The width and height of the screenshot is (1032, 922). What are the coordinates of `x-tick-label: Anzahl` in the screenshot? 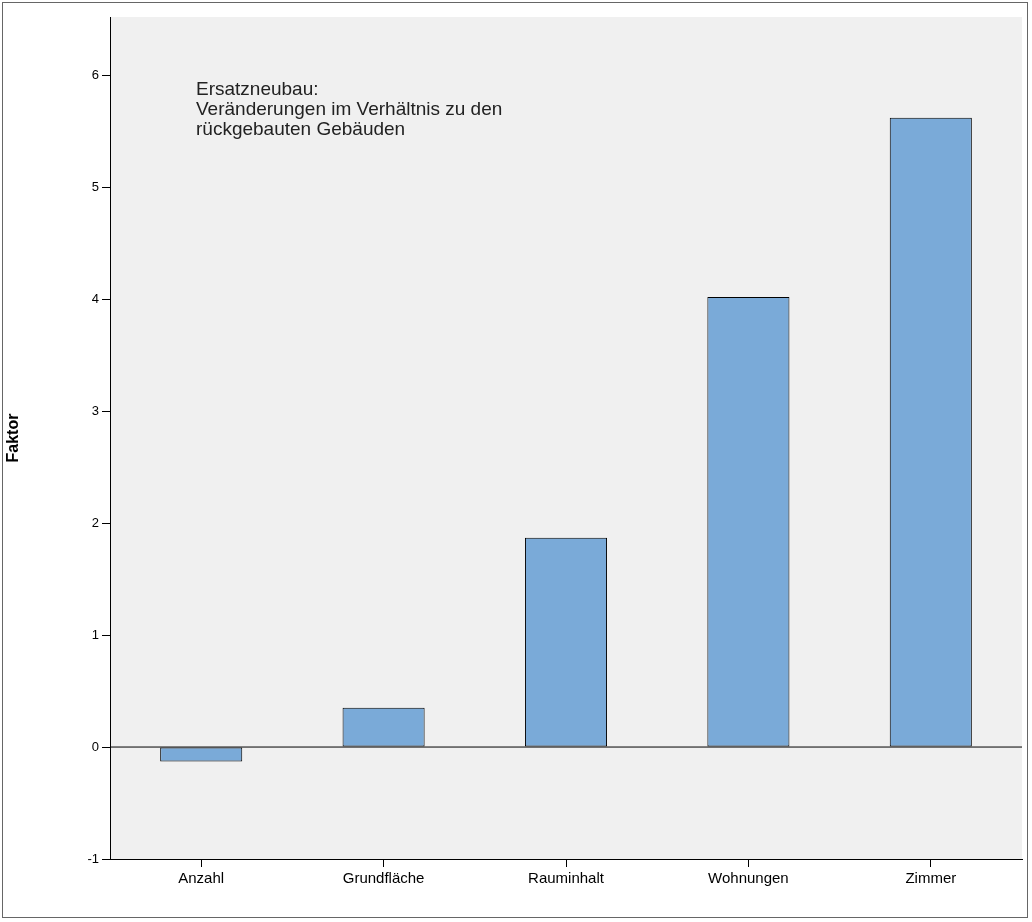 It's located at (201, 878).